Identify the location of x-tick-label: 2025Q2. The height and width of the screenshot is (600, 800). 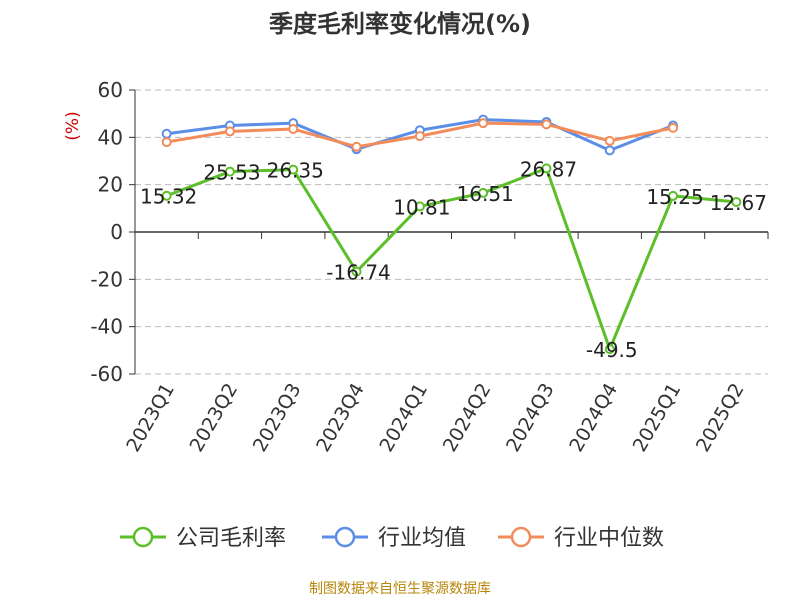
(720, 418).